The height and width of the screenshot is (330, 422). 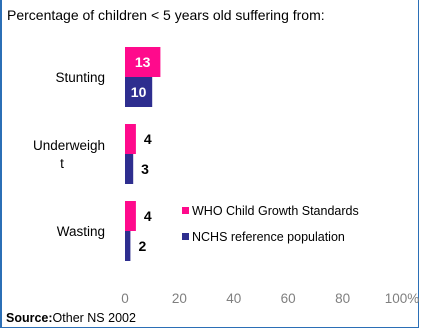 I want to click on data-label: 10, so click(x=139, y=92).